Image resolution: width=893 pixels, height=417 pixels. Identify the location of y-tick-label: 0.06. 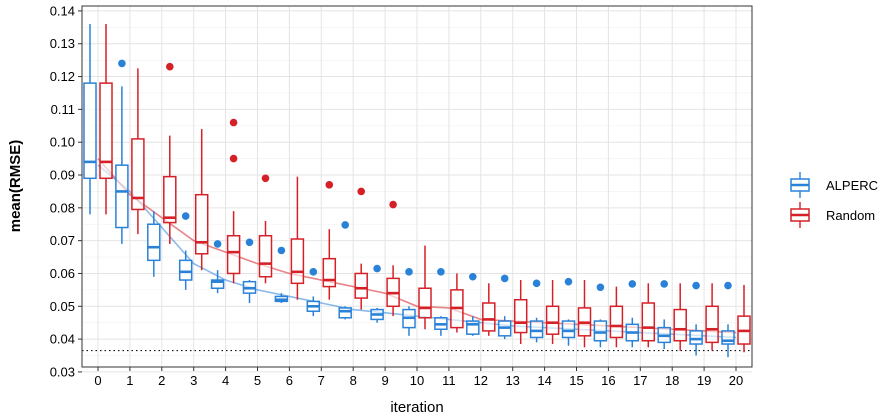
(62, 273).